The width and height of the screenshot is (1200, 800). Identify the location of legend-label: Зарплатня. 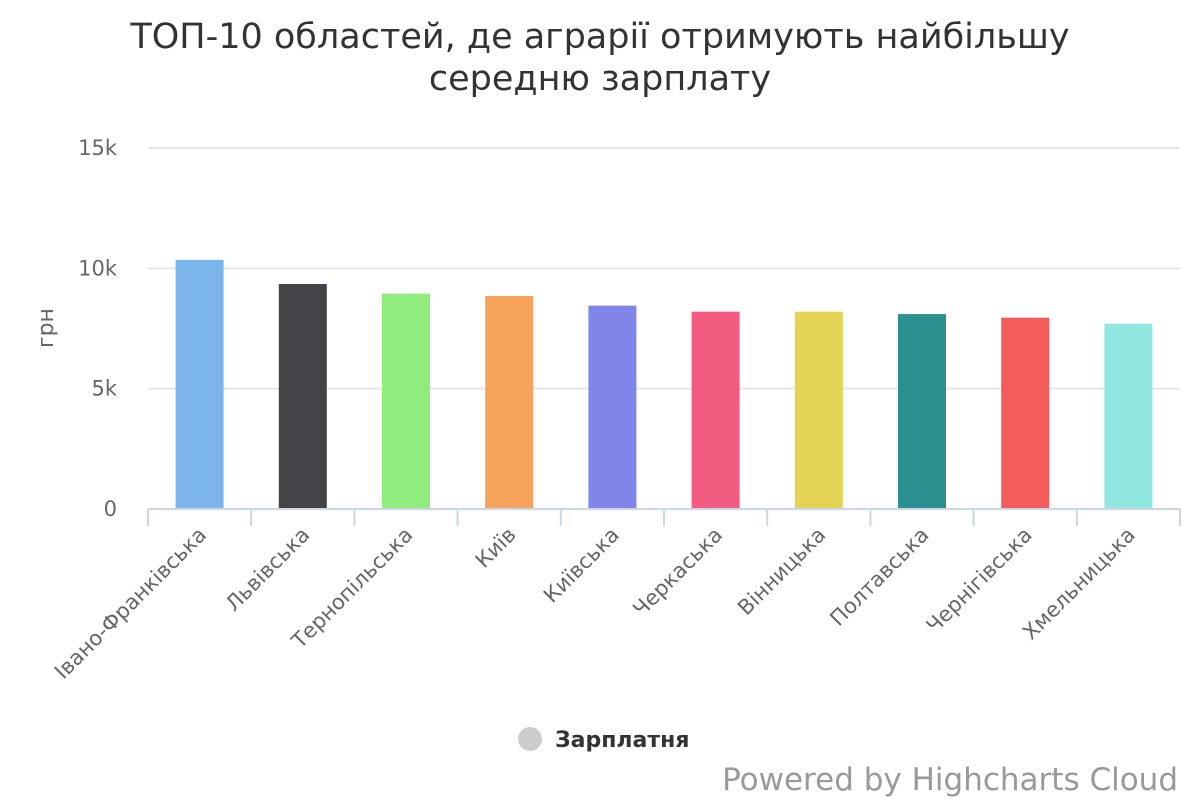
(622, 740).